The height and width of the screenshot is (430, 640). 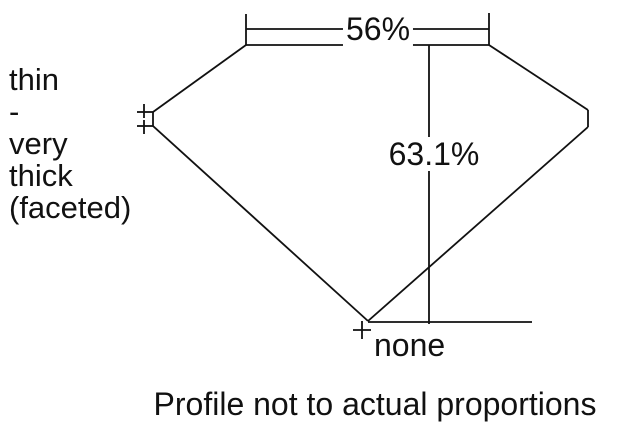 What do you see at coordinates (434, 154) in the screenshot?
I see `depth-percentage-label: 63.1%` at bounding box center [434, 154].